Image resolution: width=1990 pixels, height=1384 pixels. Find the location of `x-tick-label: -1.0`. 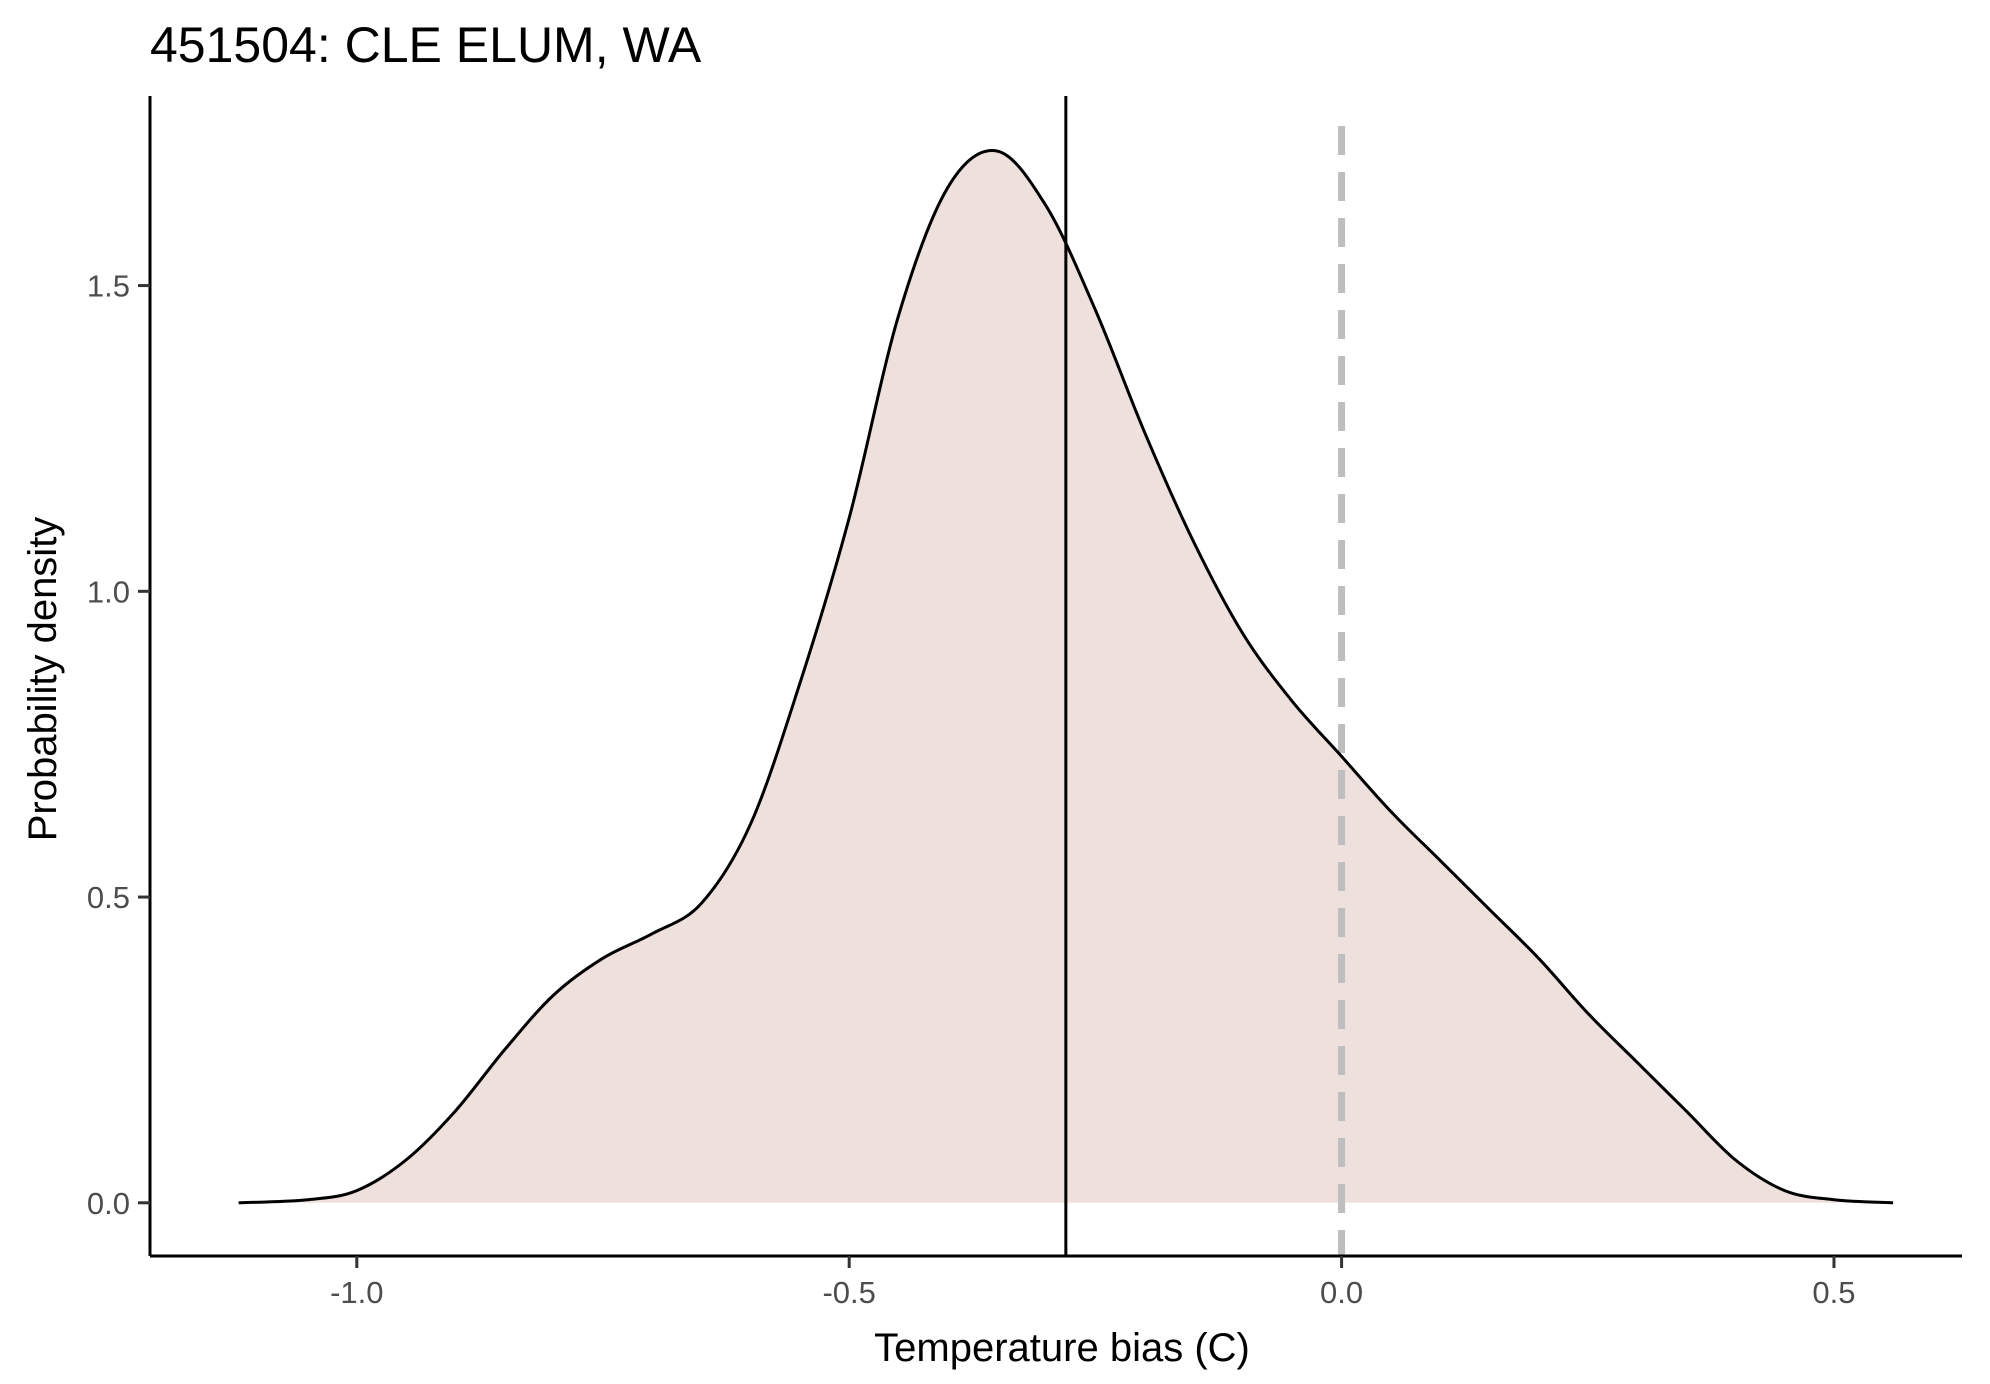

x-tick-label: -1.0 is located at coordinates (356, 1292).